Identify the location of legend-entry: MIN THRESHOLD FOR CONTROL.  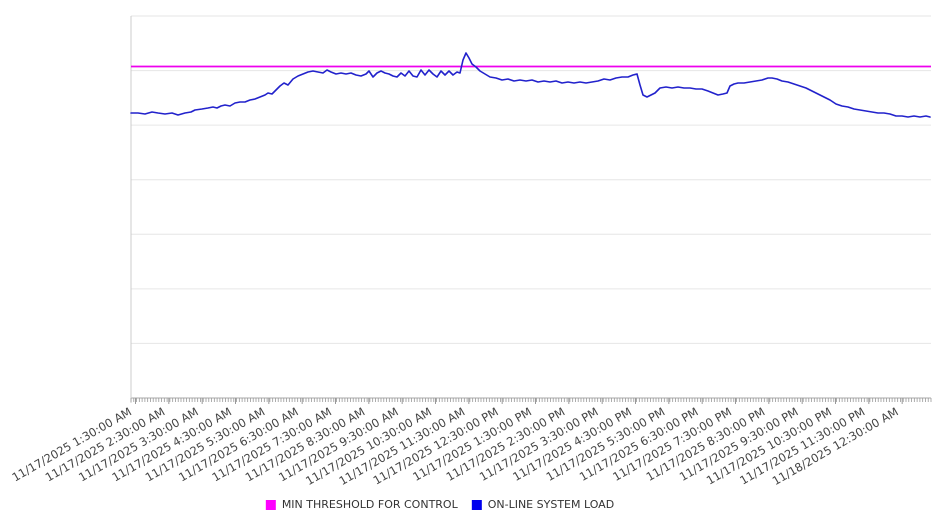
(361, 504).